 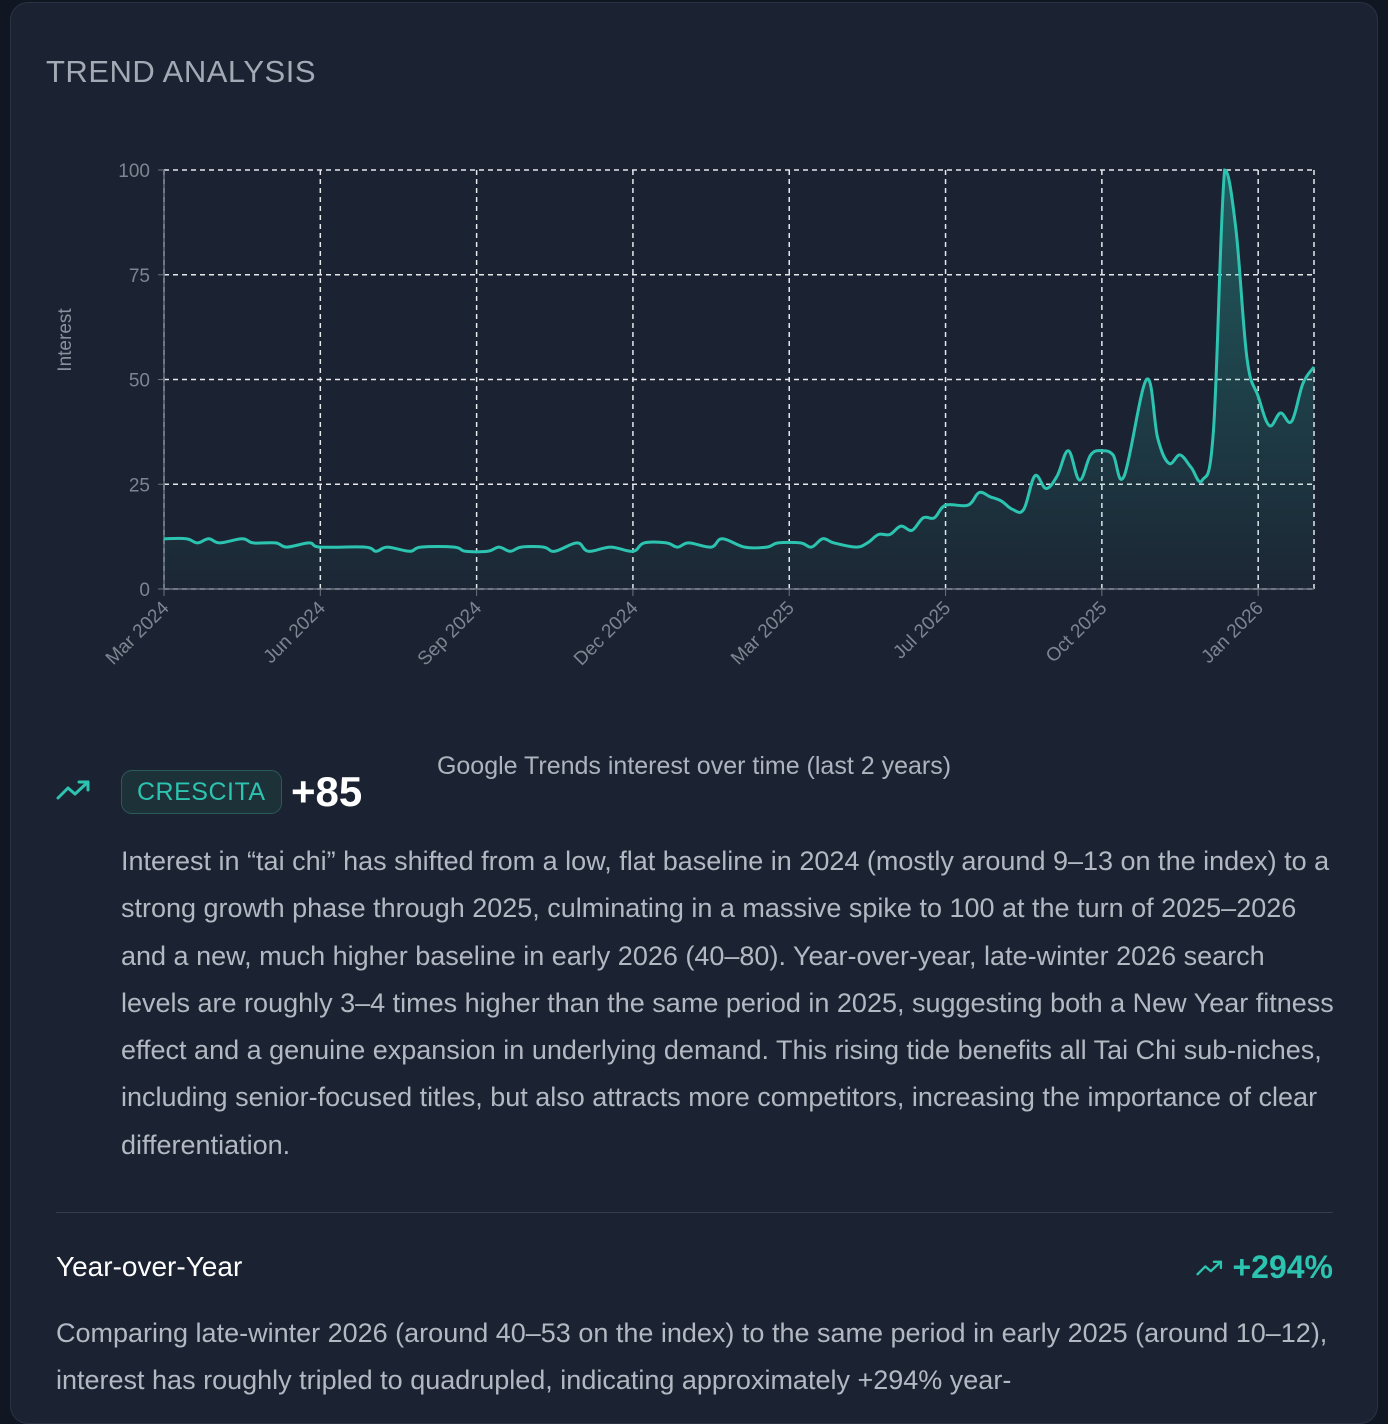 What do you see at coordinates (201, 792) in the screenshot?
I see `trend-status-badge: CRESCITA` at bounding box center [201, 792].